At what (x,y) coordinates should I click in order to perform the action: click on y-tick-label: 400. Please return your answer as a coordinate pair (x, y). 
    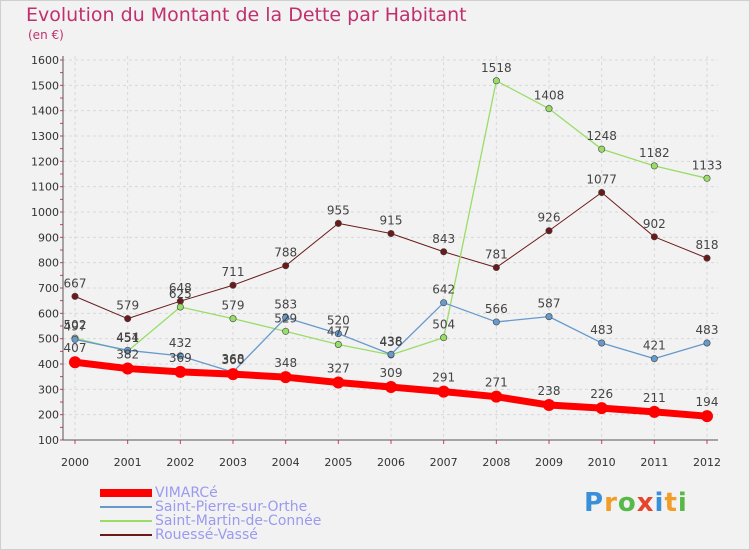
    Looking at the image, I should click on (48, 364).